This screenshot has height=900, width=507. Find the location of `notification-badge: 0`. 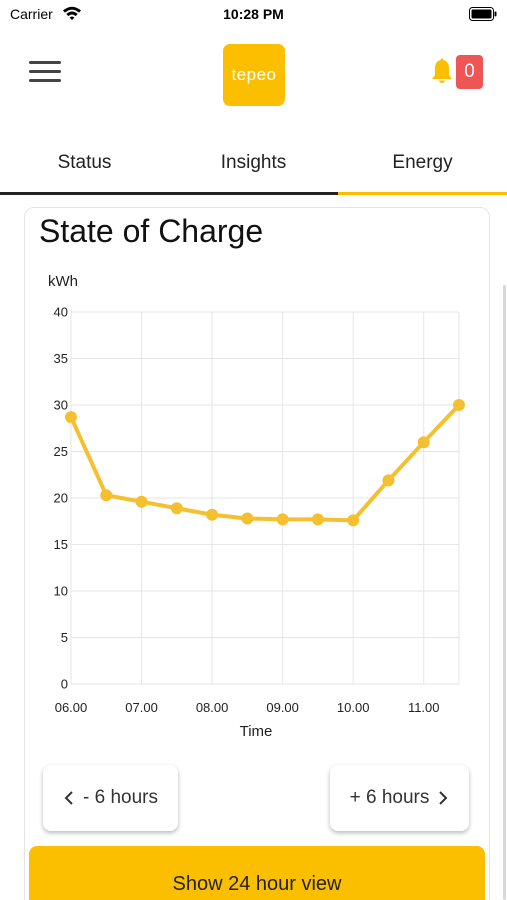

notification-badge: 0 is located at coordinates (469, 72).